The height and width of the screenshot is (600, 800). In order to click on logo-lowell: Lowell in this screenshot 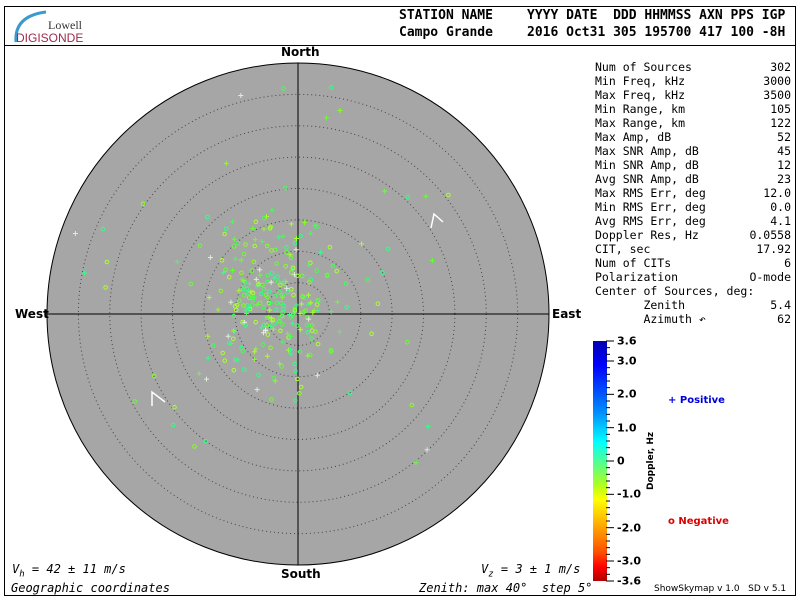, I will do `click(65, 25)`.